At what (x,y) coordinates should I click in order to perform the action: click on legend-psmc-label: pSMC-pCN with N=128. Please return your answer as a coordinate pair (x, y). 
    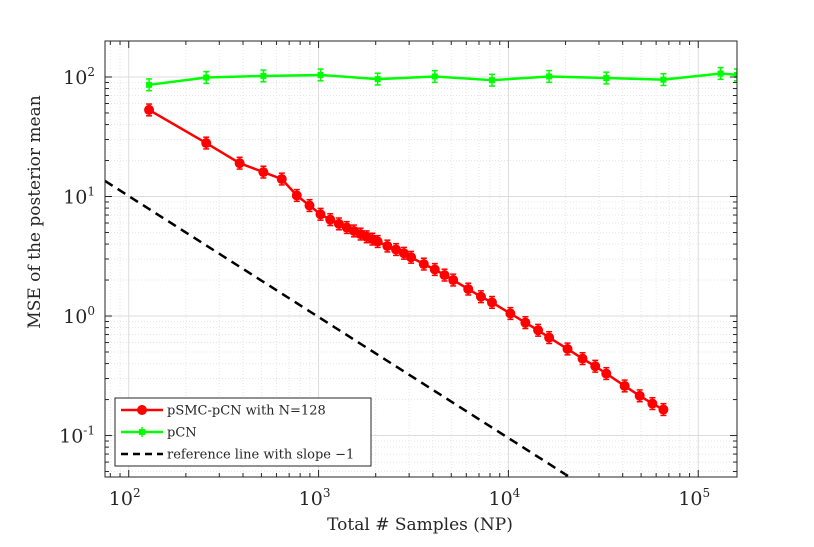
    Looking at the image, I should click on (246, 411).